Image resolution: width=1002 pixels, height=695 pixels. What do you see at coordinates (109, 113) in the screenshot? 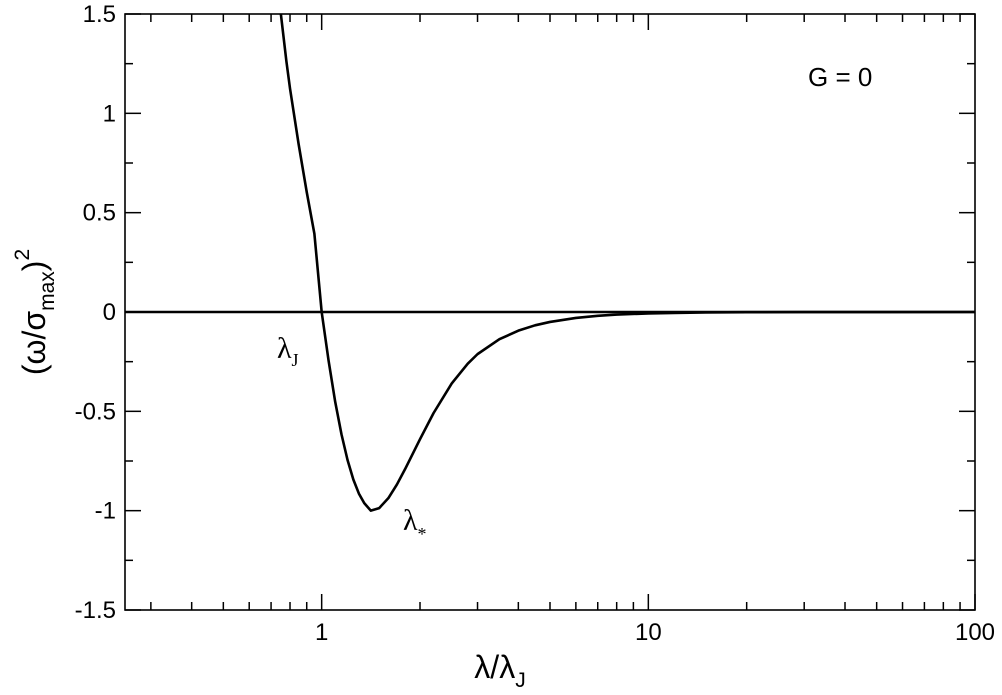
I see `y-tick-label: 1` at bounding box center [109, 113].